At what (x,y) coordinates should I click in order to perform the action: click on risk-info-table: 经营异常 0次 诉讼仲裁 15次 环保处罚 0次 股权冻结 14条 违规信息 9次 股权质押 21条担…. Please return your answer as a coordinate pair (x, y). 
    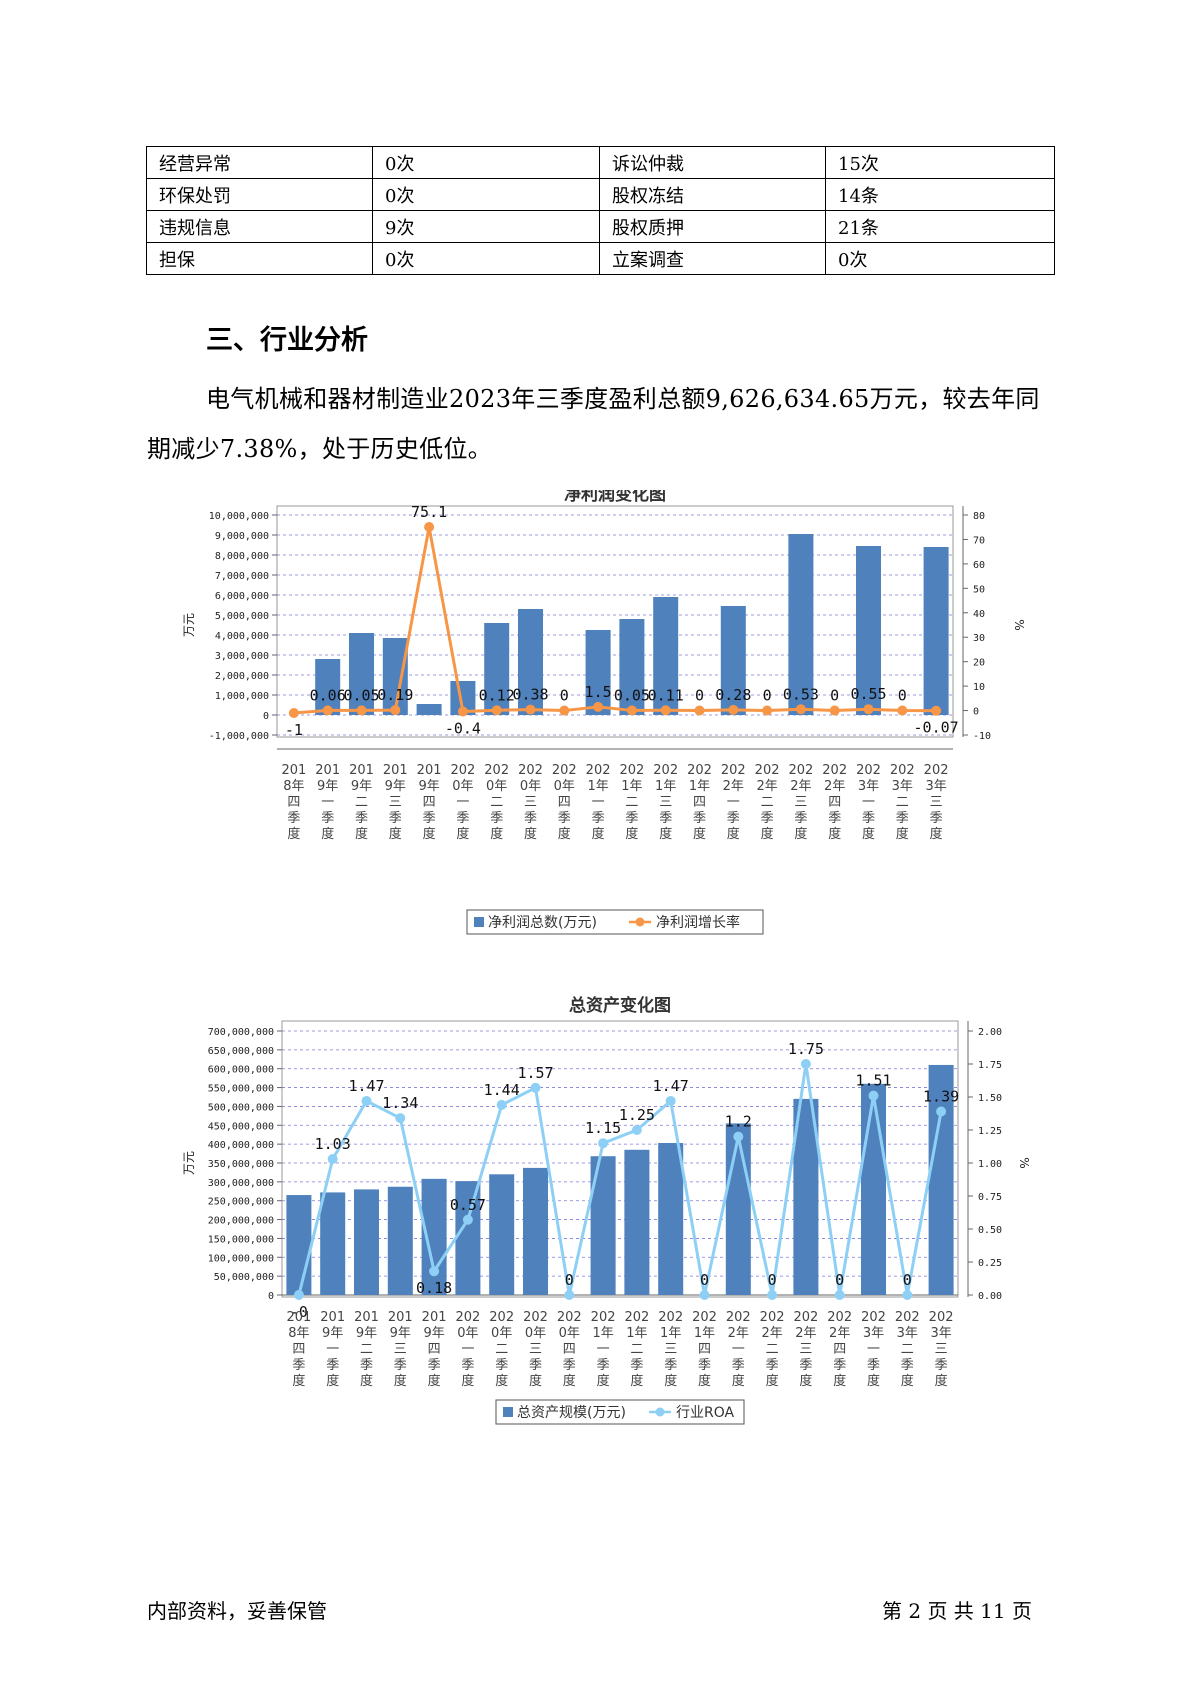
    Looking at the image, I should click on (600, 210).